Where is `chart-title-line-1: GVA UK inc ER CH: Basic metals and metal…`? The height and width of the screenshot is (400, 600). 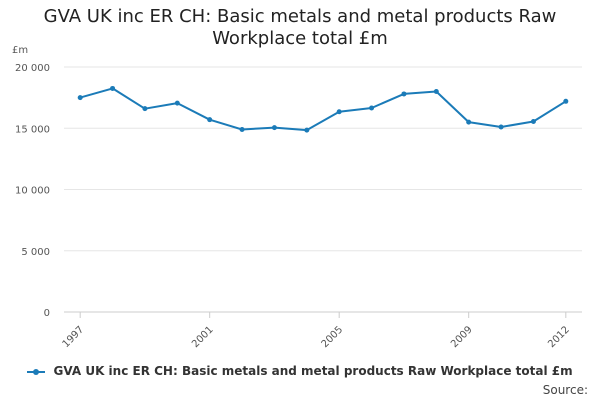
chart-title-line-1: GVA UK inc ER CH: Basic metals and metal… is located at coordinates (300, 16).